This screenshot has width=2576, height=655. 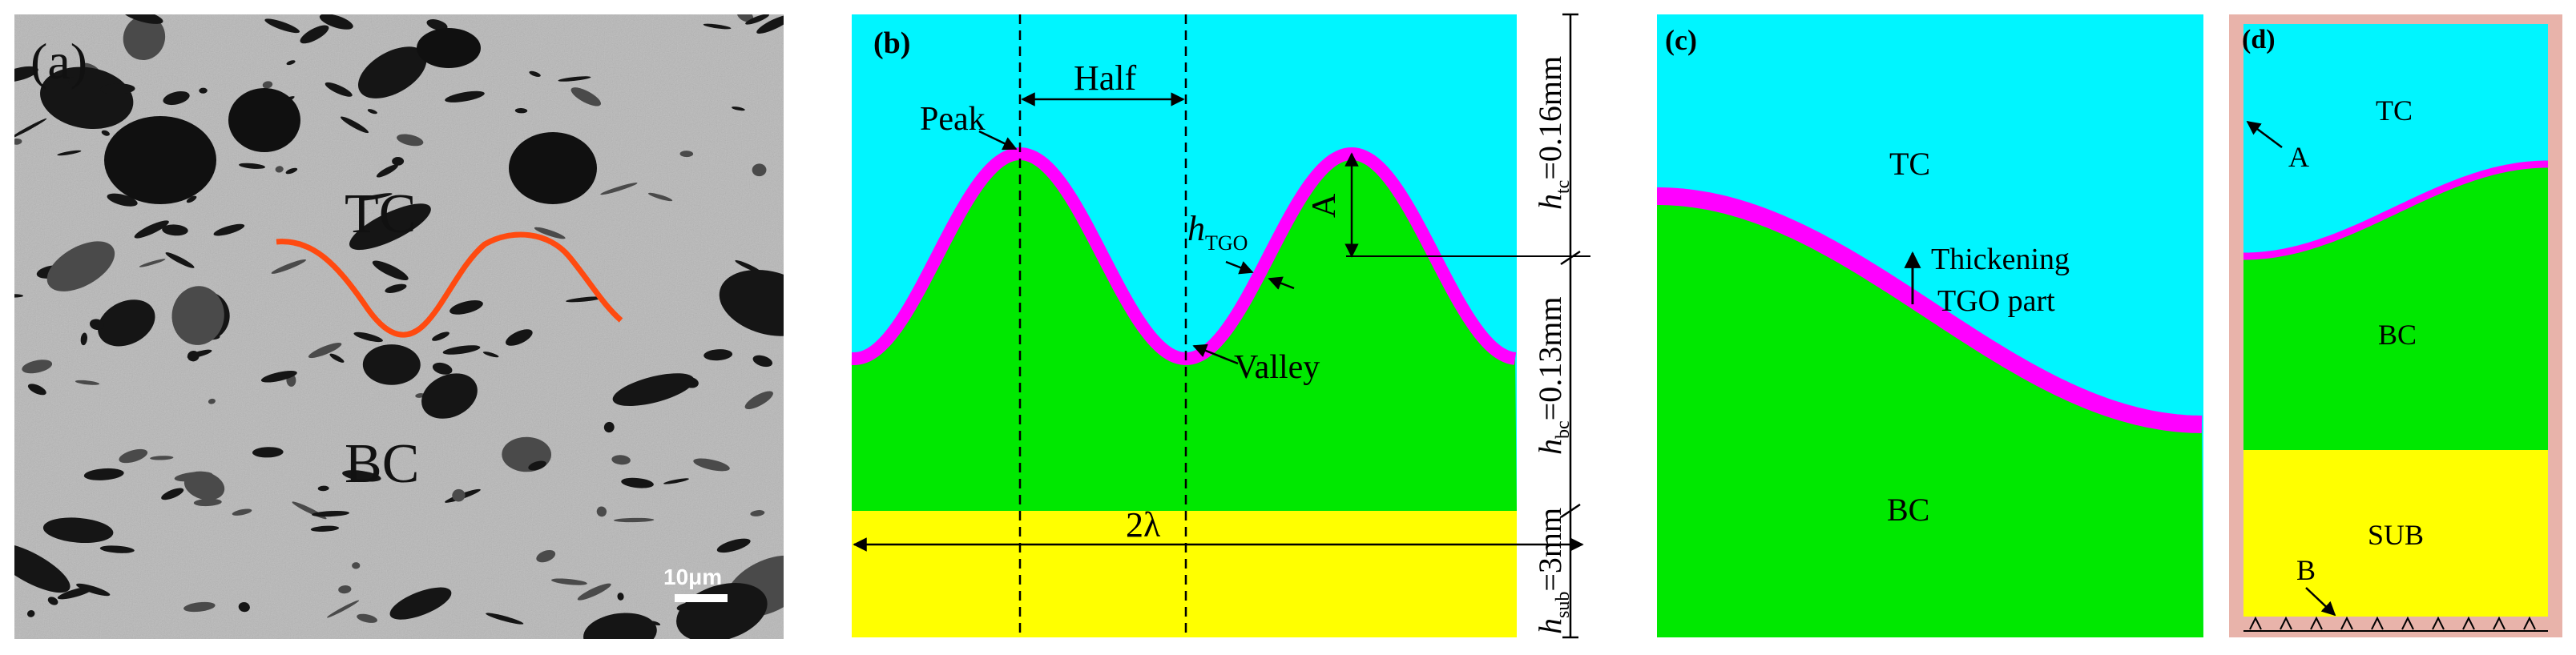 What do you see at coordinates (2395, 308) in the screenshot?
I see `panel-d-bc-region` at bounding box center [2395, 308].